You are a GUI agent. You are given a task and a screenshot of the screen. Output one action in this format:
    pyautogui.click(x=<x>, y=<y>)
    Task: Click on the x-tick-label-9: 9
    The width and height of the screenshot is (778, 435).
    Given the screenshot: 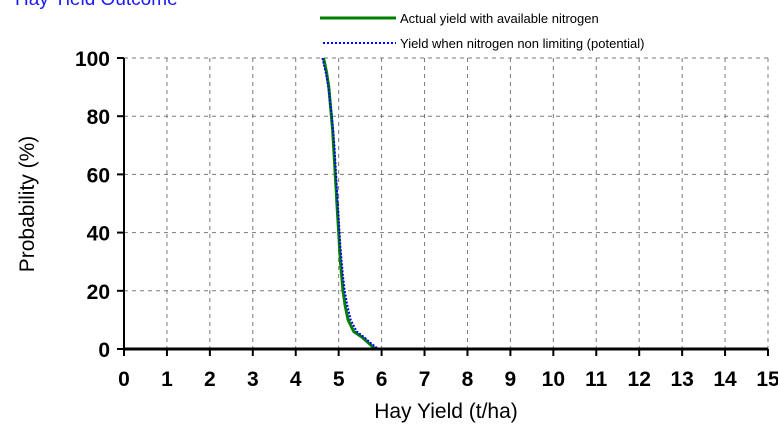 What is the action you would take?
    pyautogui.click(x=511, y=379)
    